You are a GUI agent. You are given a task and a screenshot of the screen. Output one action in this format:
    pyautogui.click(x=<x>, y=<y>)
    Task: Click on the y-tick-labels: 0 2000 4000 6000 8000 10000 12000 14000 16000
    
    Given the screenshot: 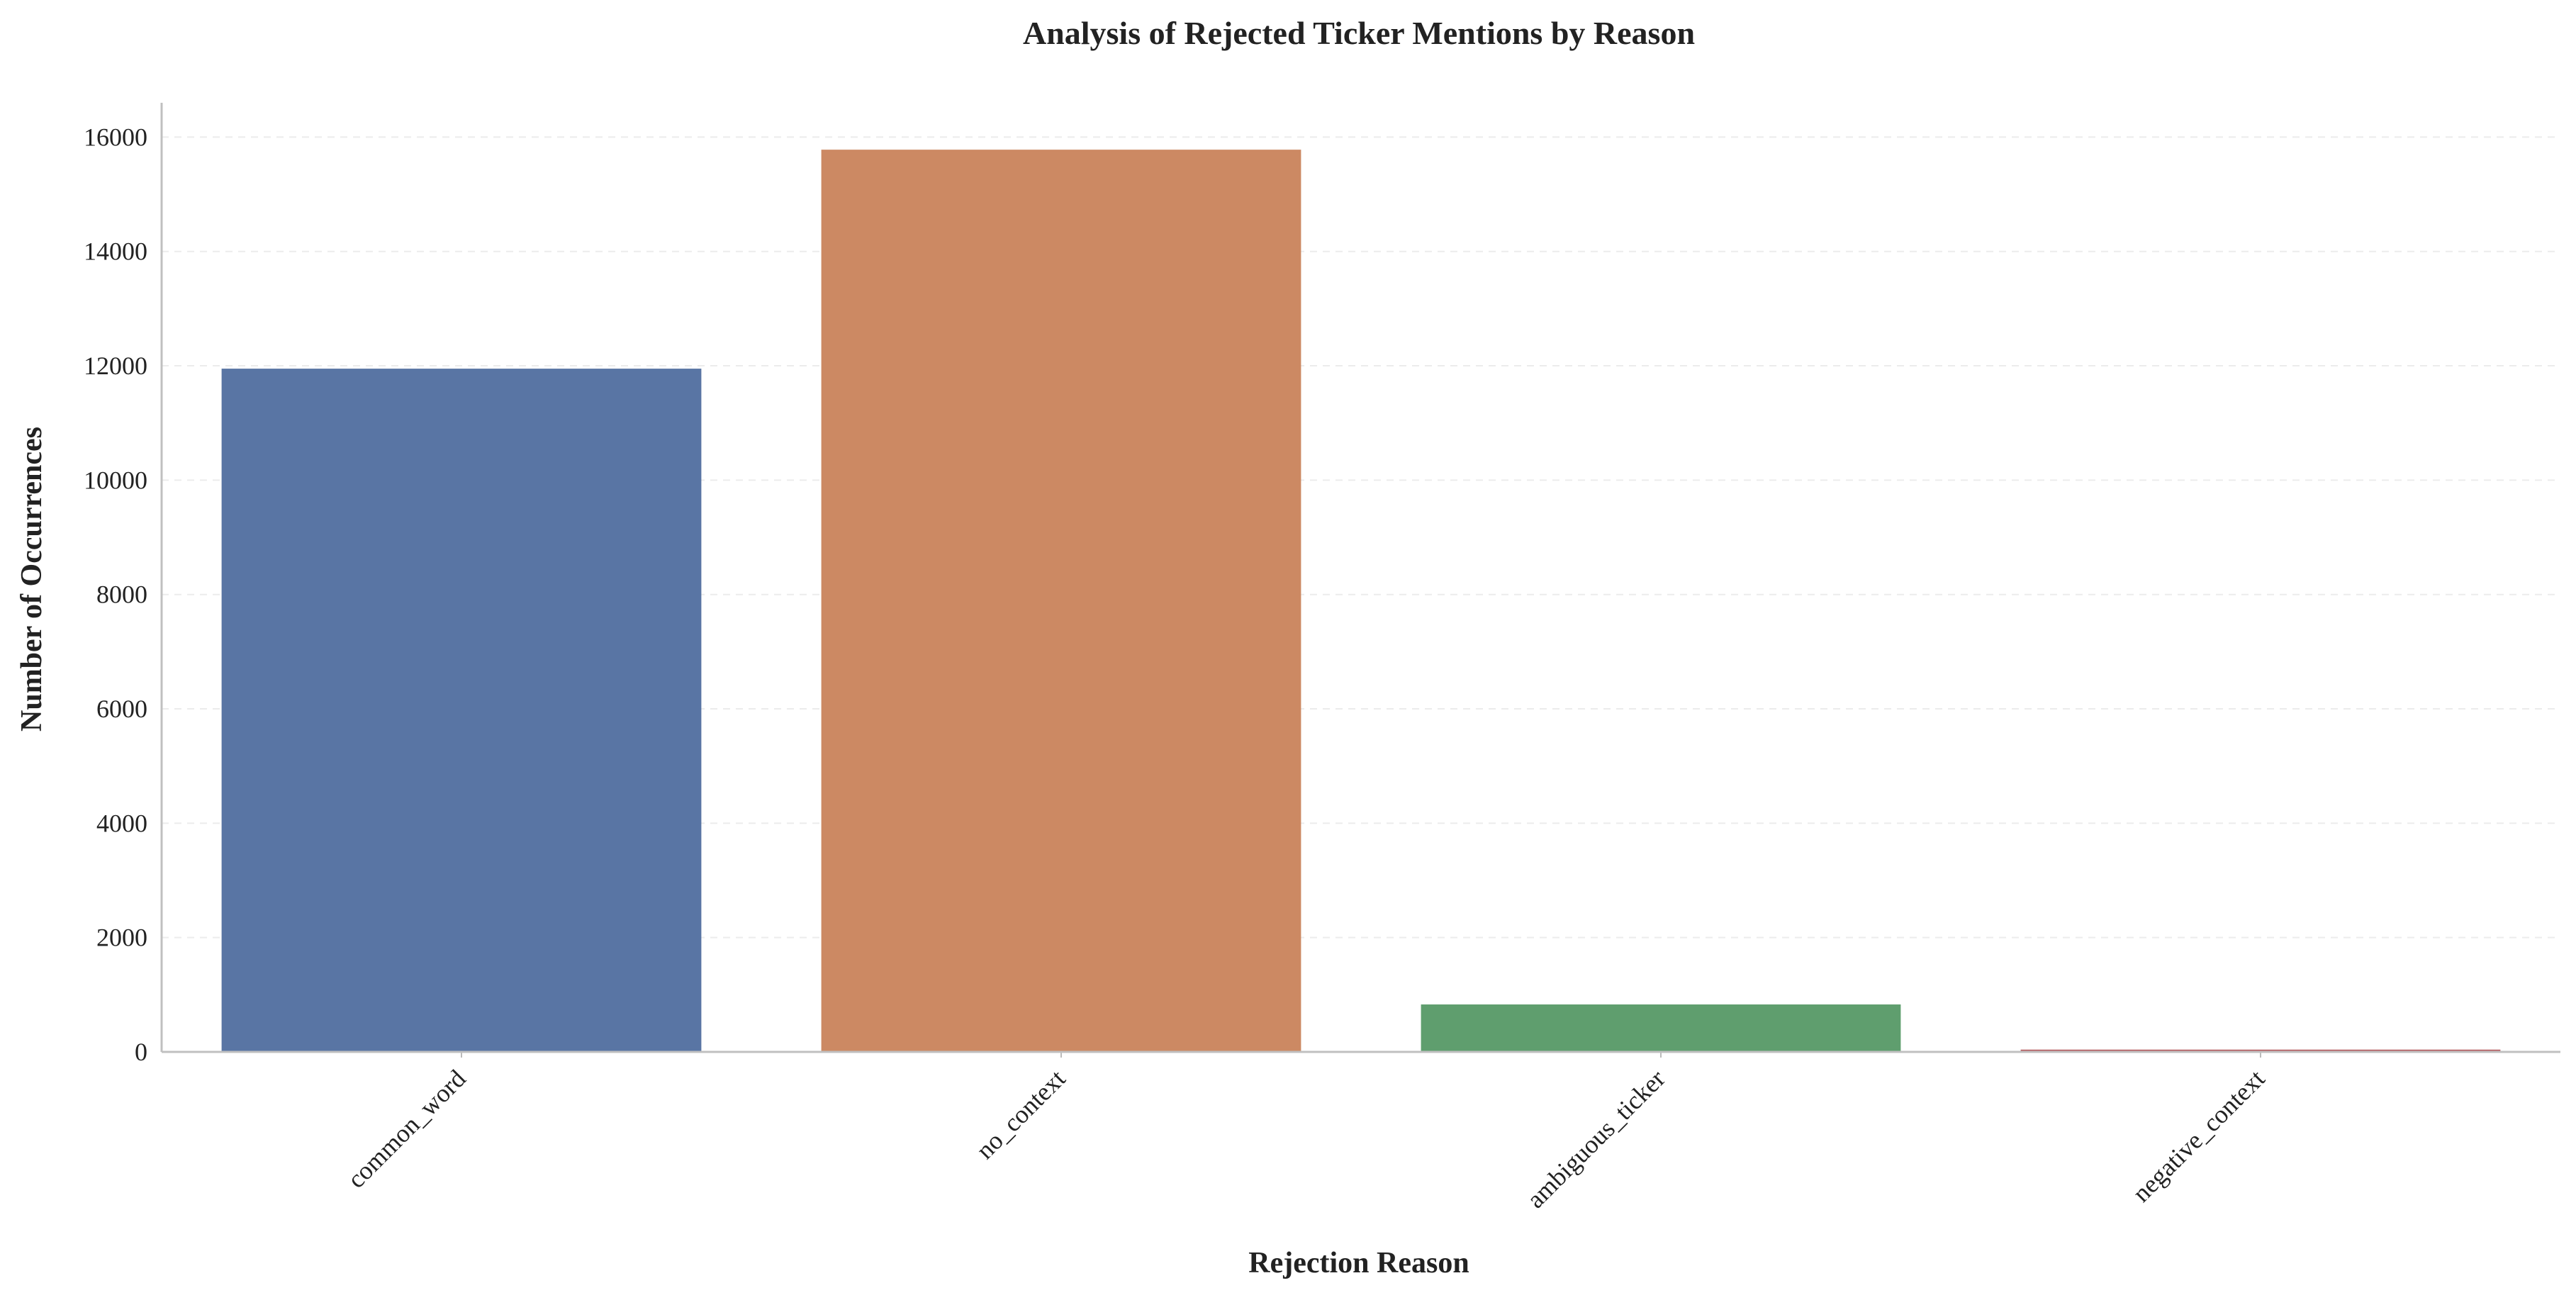 What is the action you would take?
    pyautogui.click(x=115, y=594)
    